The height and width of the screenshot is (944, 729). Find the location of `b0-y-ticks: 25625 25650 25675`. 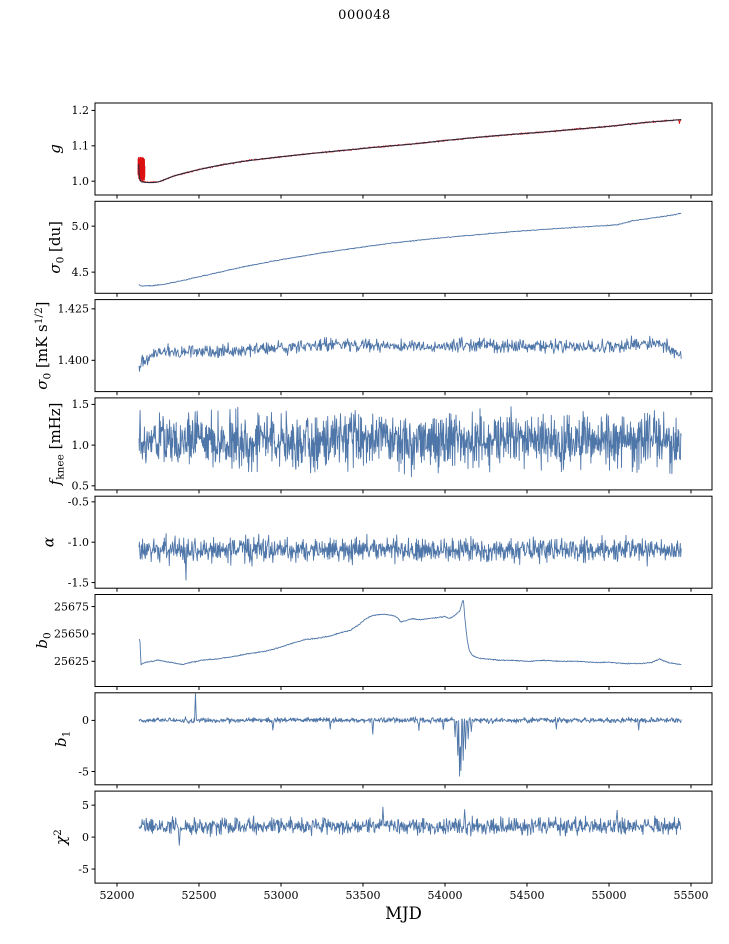

b0-y-ticks: 25625 25650 25675 is located at coordinates (74, 634).